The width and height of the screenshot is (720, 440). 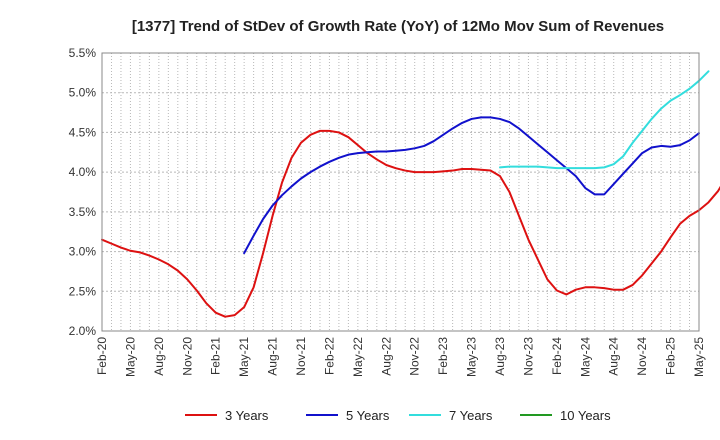 What do you see at coordinates (83, 93) in the screenshot?
I see `y-tick-label: 5.0%` at bounding box center [83, 93].